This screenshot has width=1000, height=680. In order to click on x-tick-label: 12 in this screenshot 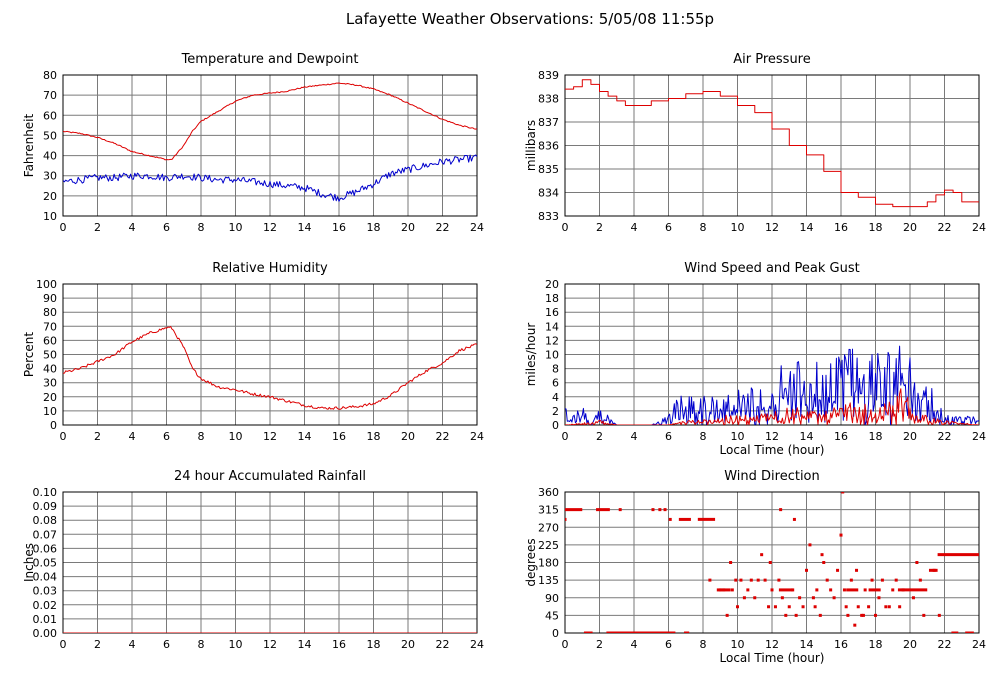, I will do `click(772, 644)`.